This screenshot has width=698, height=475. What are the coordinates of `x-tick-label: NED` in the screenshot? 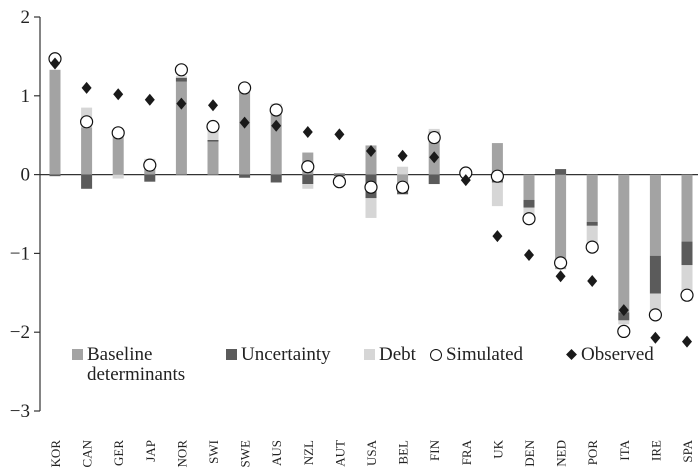 It's located at (561, 453).